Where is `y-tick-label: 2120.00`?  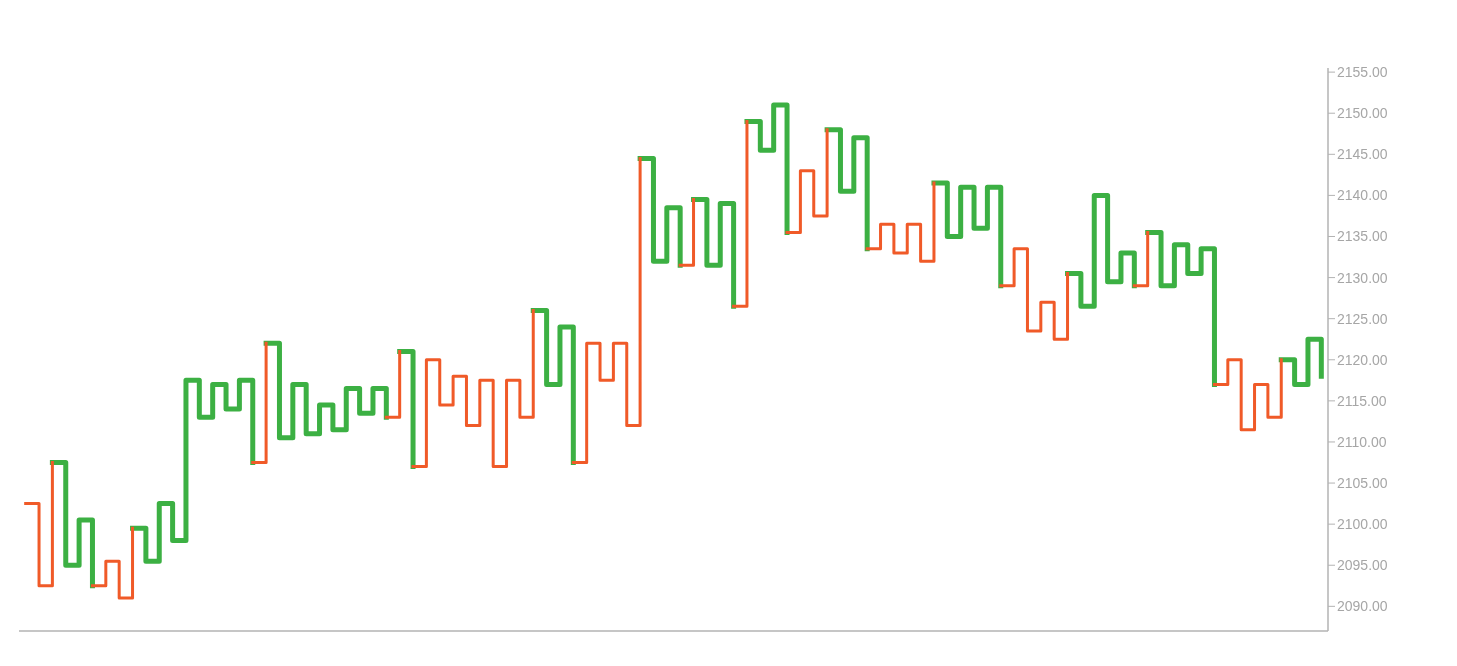
y-tick-label: 2120.00 is located at coordinates (1362, 359).